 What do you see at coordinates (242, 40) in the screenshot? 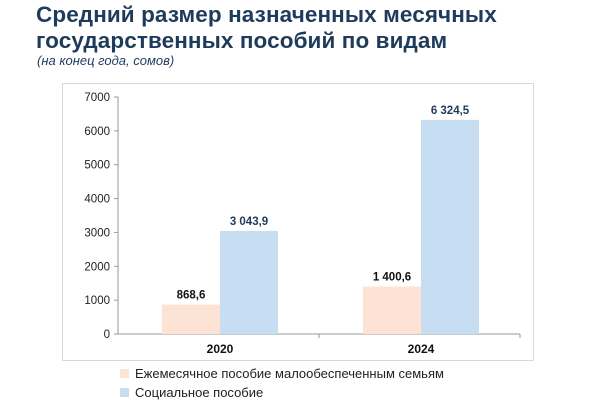
I see `chart-title-line-2: государственных пособий по видам` at bounding box center [242, 40].